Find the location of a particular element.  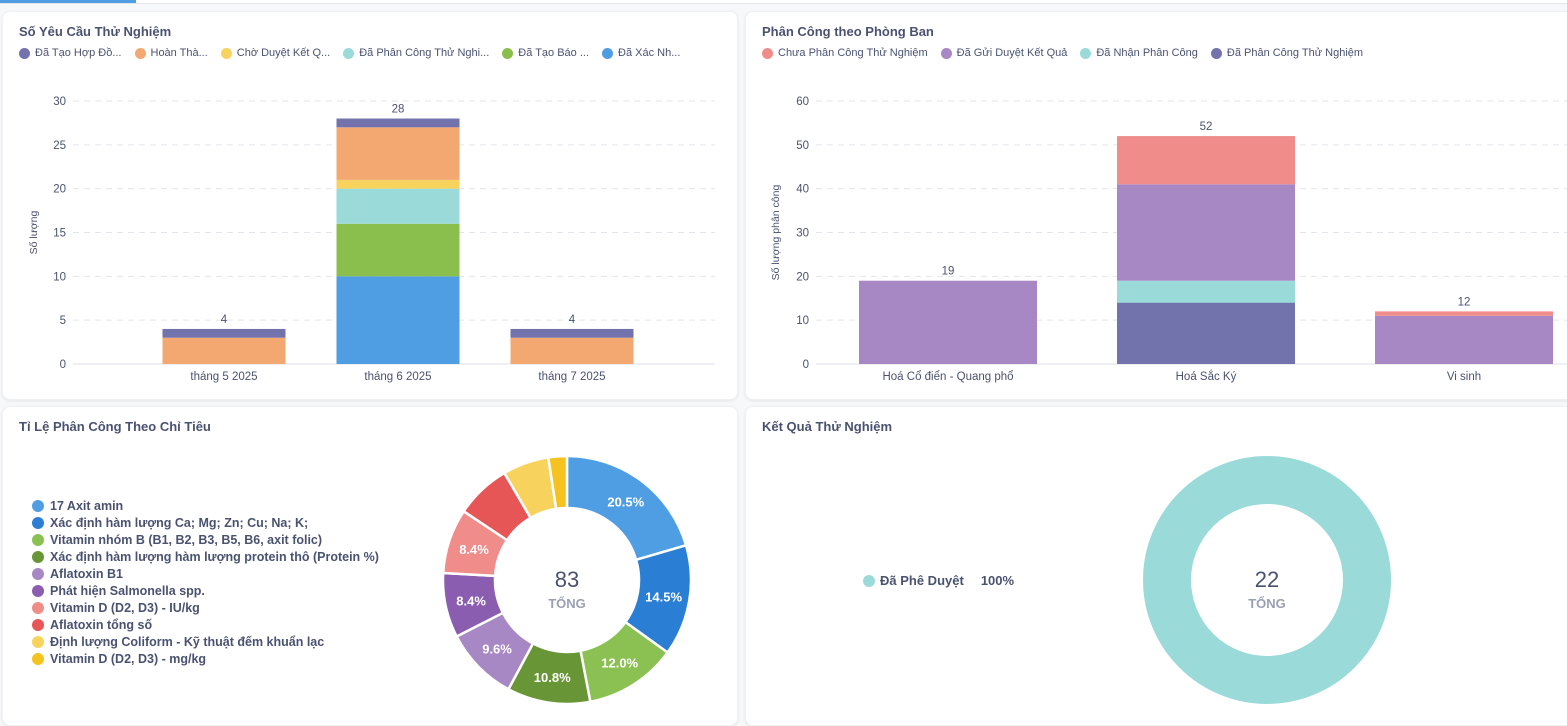

legend-item-da-phan-cong-thu-nghiem: Đã Phân Công Thử Nghiệm is located at coordinates (1286, 53).